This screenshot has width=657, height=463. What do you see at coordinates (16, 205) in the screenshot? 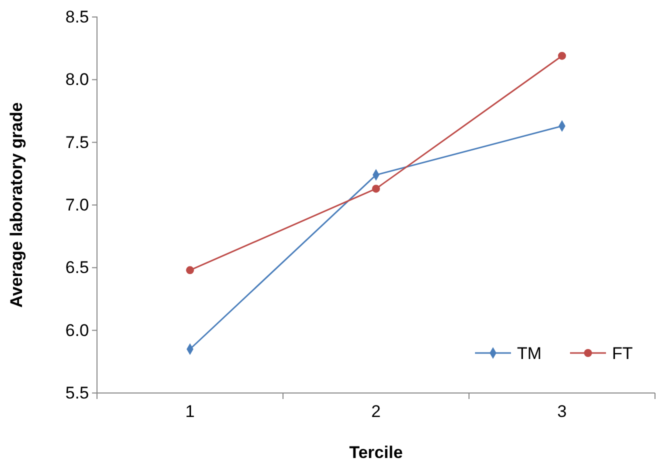
I see `y-axis-title: Average laboratory grade` at bounding box center [16, 205].